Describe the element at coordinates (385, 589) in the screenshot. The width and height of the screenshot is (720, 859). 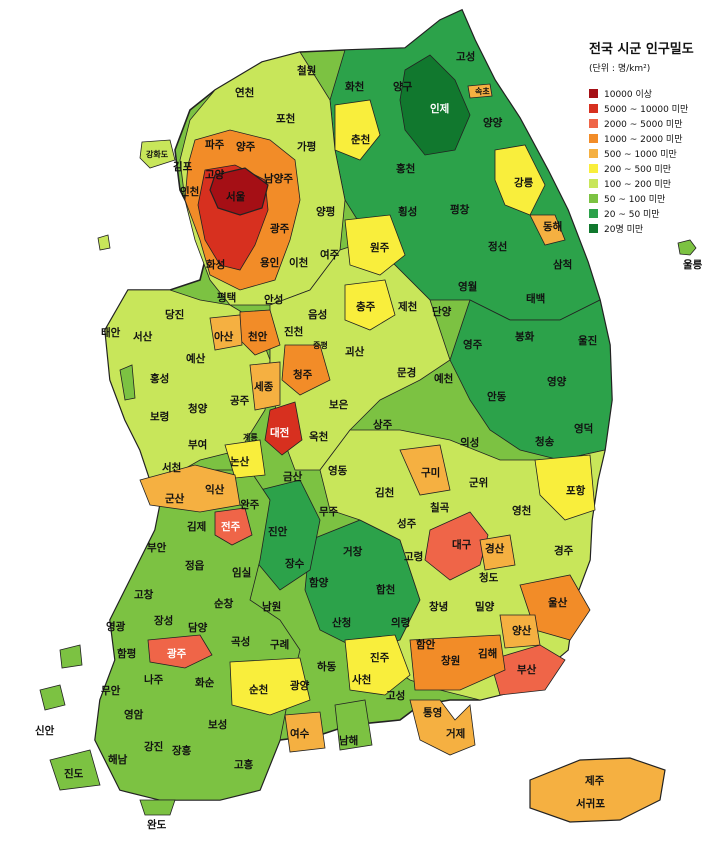
I see `label-hapcheon: 합천` at that location.